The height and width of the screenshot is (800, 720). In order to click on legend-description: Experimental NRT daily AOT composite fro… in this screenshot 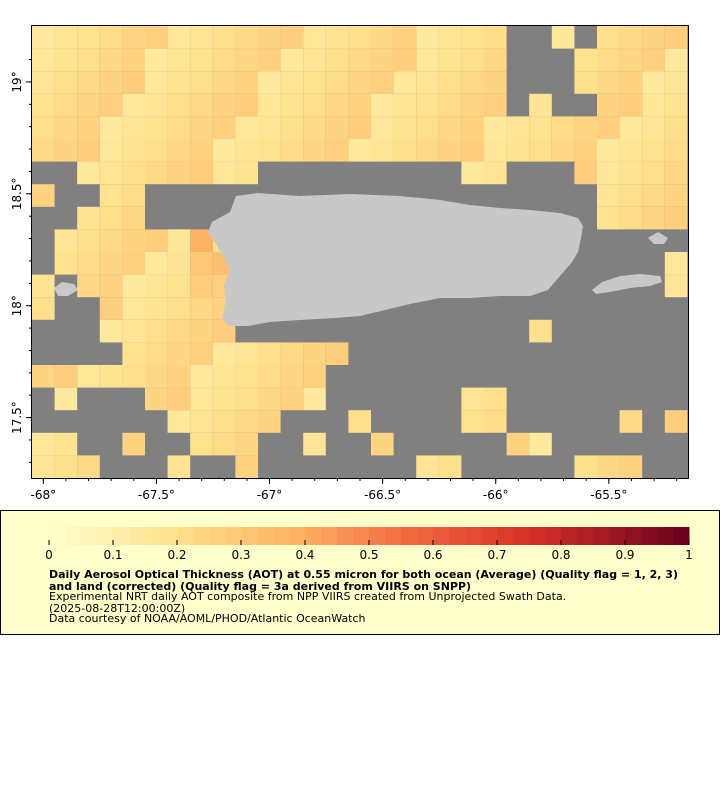, I will do `click(369, 603)`.